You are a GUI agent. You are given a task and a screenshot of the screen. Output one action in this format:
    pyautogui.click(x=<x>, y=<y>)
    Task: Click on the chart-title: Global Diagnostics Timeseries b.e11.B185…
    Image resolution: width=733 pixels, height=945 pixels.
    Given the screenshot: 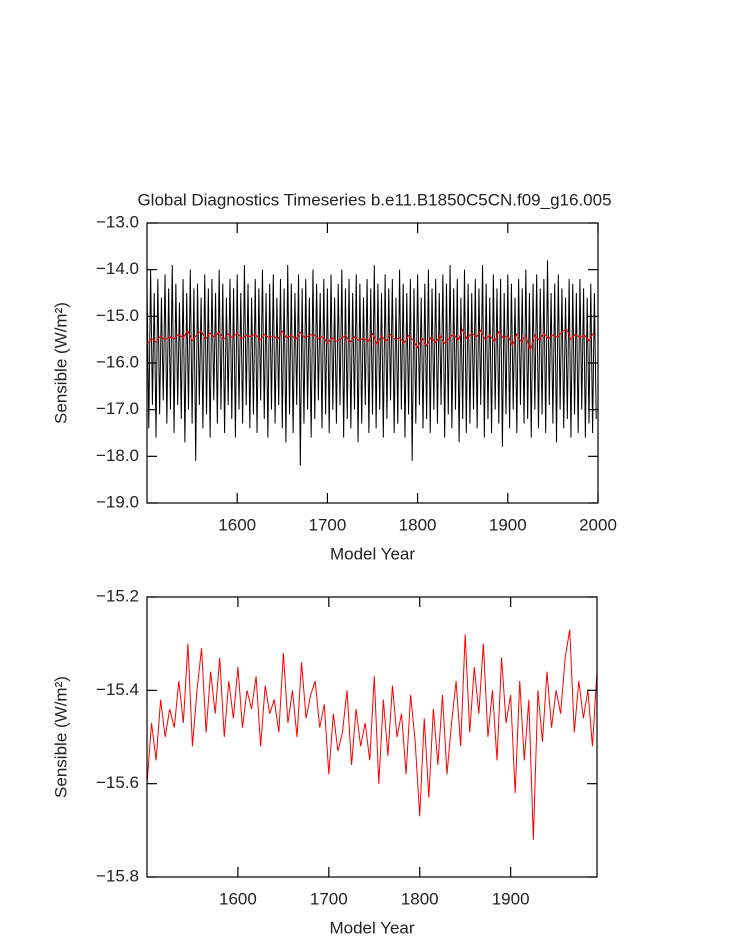 What is the action you would take?
    pyautogui.click(x=374, y=199)
    